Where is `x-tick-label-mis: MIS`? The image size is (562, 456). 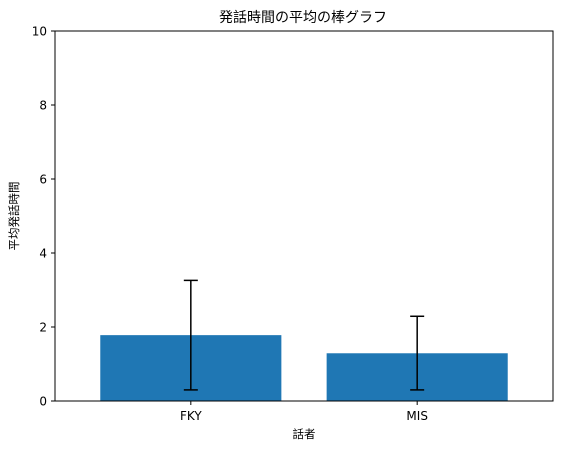
x-tick-label-mis: MIS is located at coordinates (417, 416).